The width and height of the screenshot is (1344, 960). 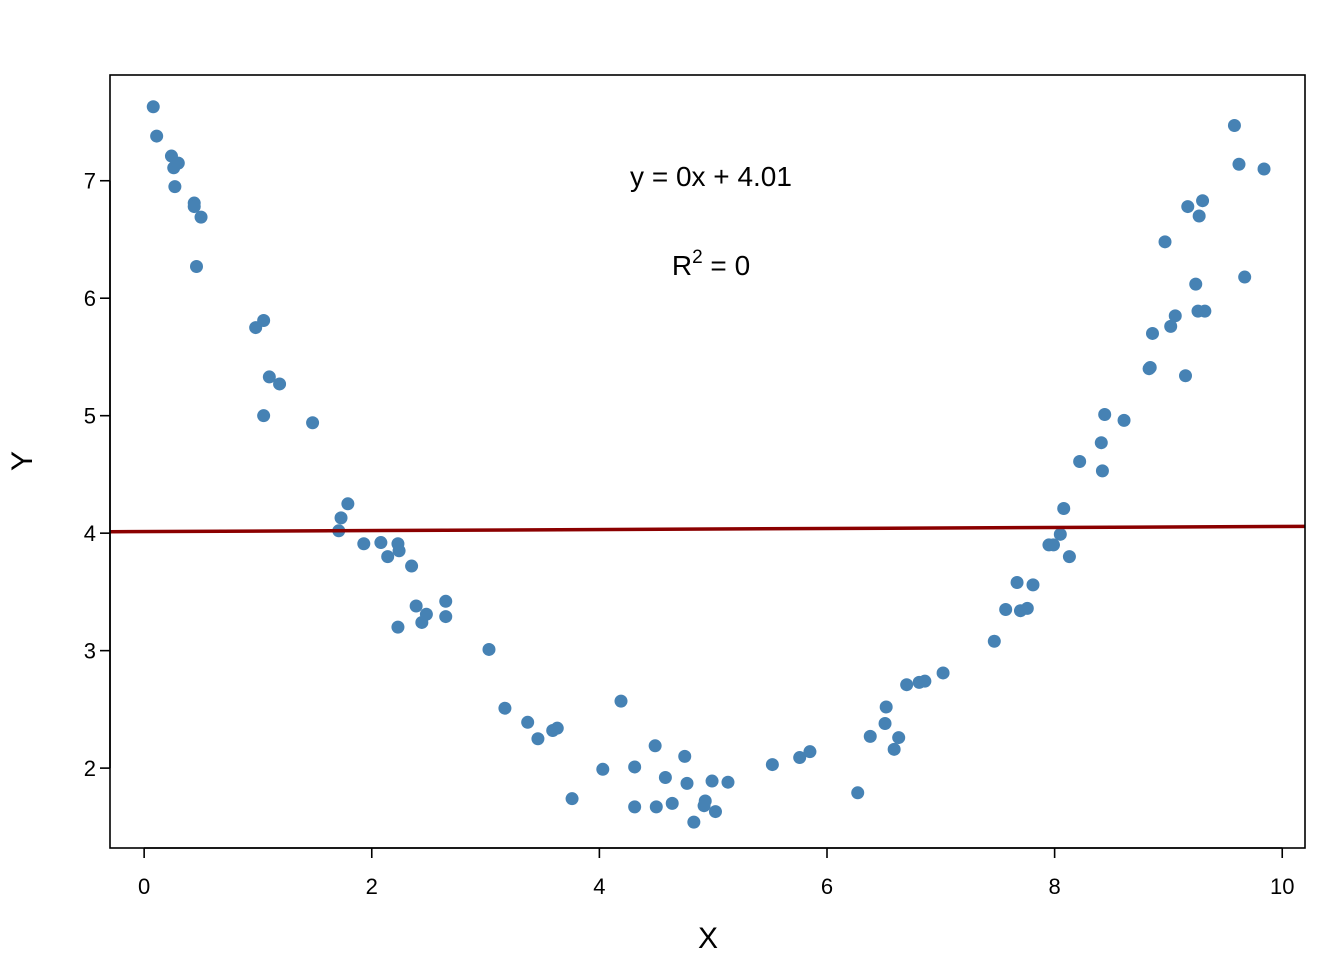 I want to click on y-tick-label: 7, so click(x=90, y=181).